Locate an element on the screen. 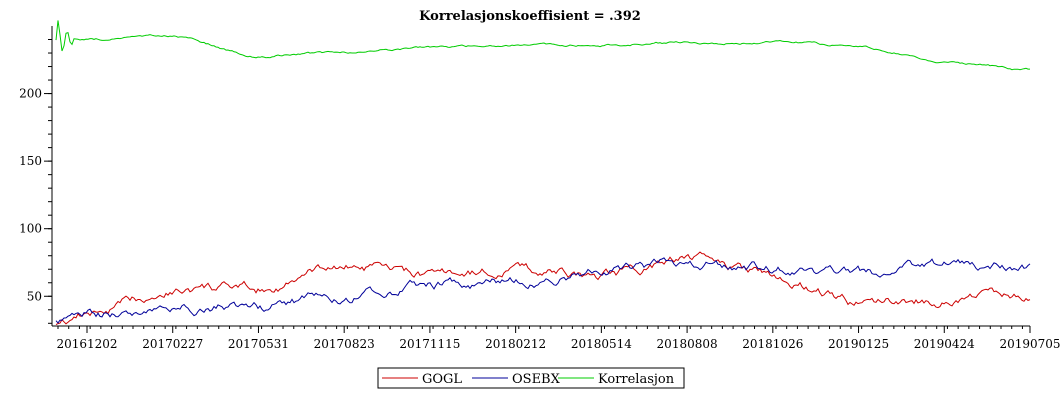 The height and width of the screenshot is (400, 1060). x-tick-label: 20190125 is located at coordinates (858, 344).